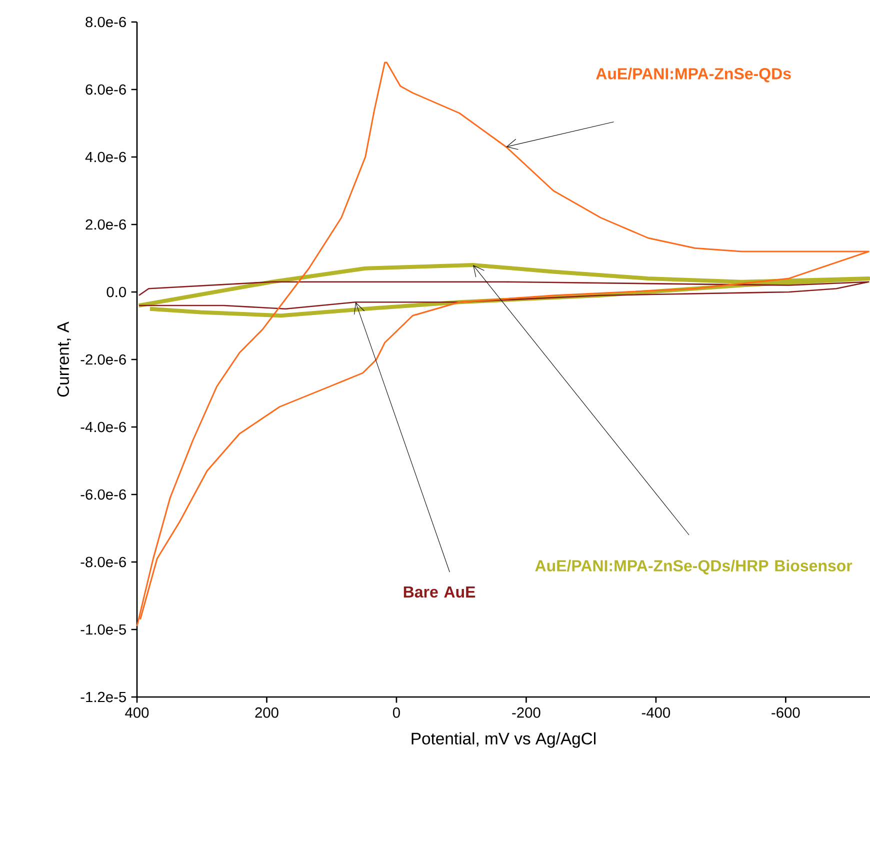 This screenshot has width=870, height=850. I want to click on y-tick-label: 8.0e-6, so click(106, 22).